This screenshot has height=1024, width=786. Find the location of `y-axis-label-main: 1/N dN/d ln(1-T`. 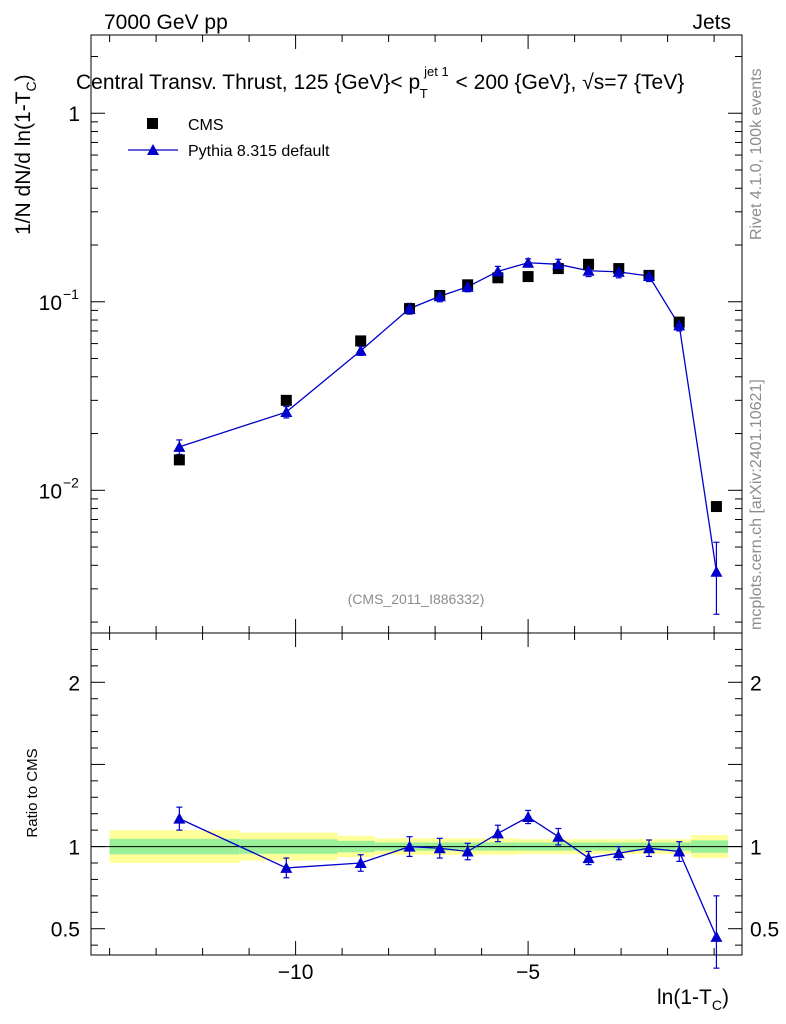

y-axis-label-main: 1/N dN/d ln(1-T is located at coordinates (23, 163).